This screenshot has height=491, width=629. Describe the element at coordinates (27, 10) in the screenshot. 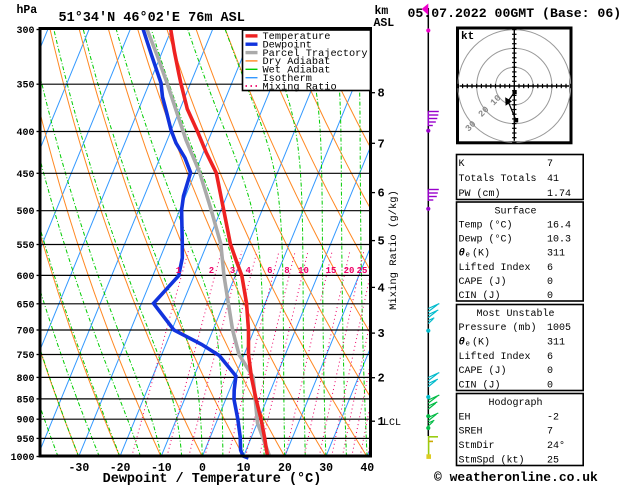

I see `svg-text: hPa` at that location.